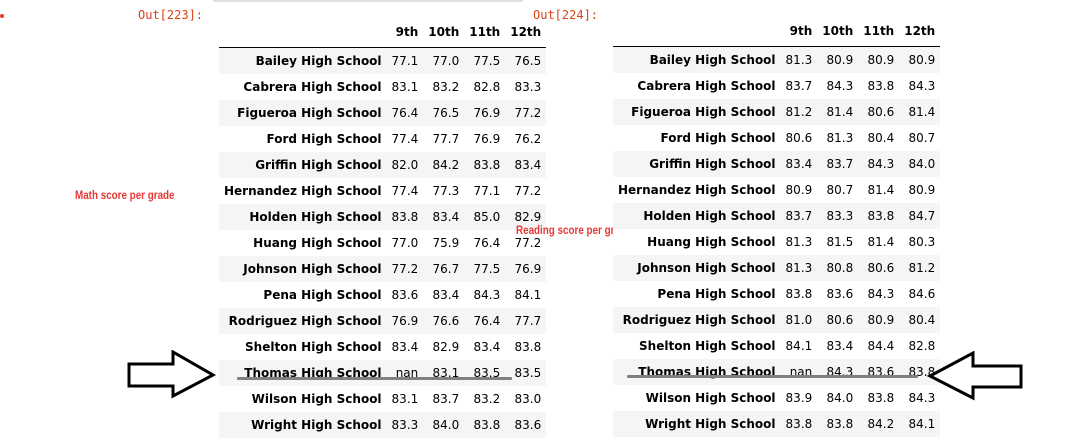  What do you see at coordinates (837, 31) in the screenshot?
I see `column-header-10th: 10th` at bounding box center [837, 31].